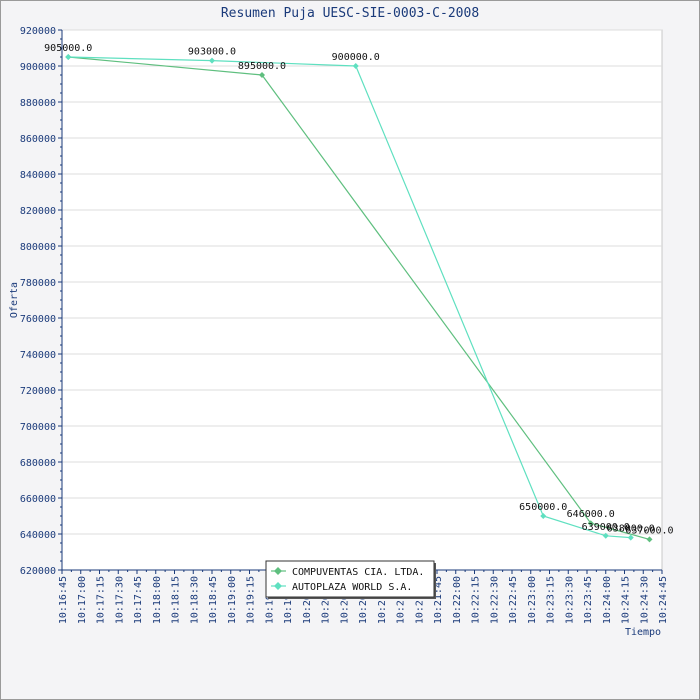  Describe the element at coordinates (288, 600) in the screenshot. I see `x-tick-label: 10:19:45` at that location.